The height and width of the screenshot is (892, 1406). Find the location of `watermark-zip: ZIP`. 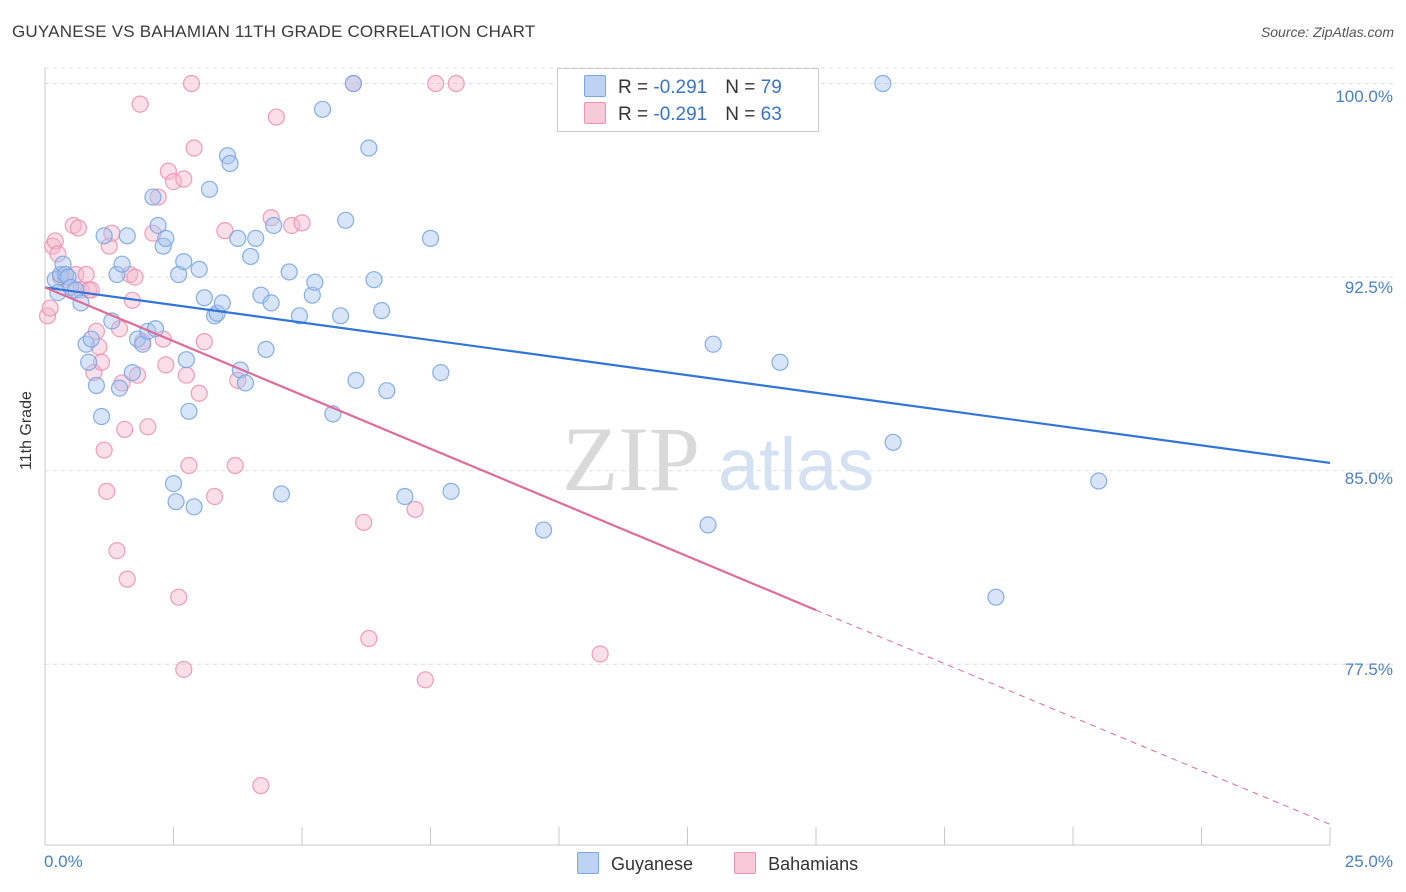

watermark-zip: ZIP is located at coordinates (631, 459).